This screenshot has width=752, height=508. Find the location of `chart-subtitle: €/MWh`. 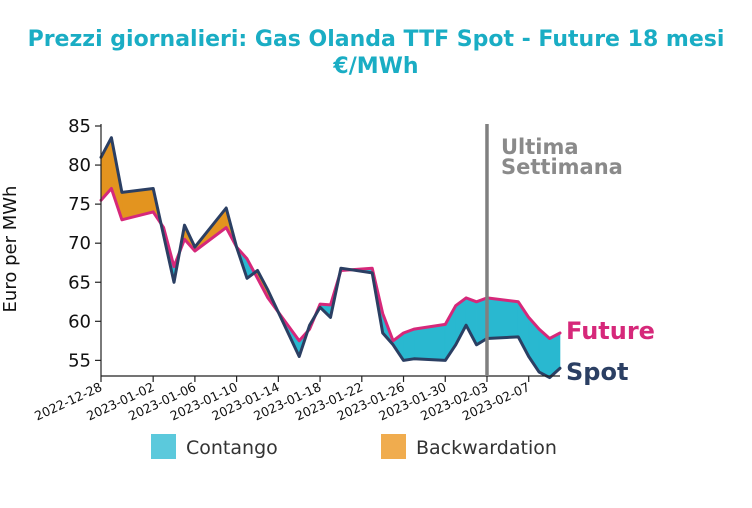

chart-subtitle: €/MWh is located at coordinates (375, 66).